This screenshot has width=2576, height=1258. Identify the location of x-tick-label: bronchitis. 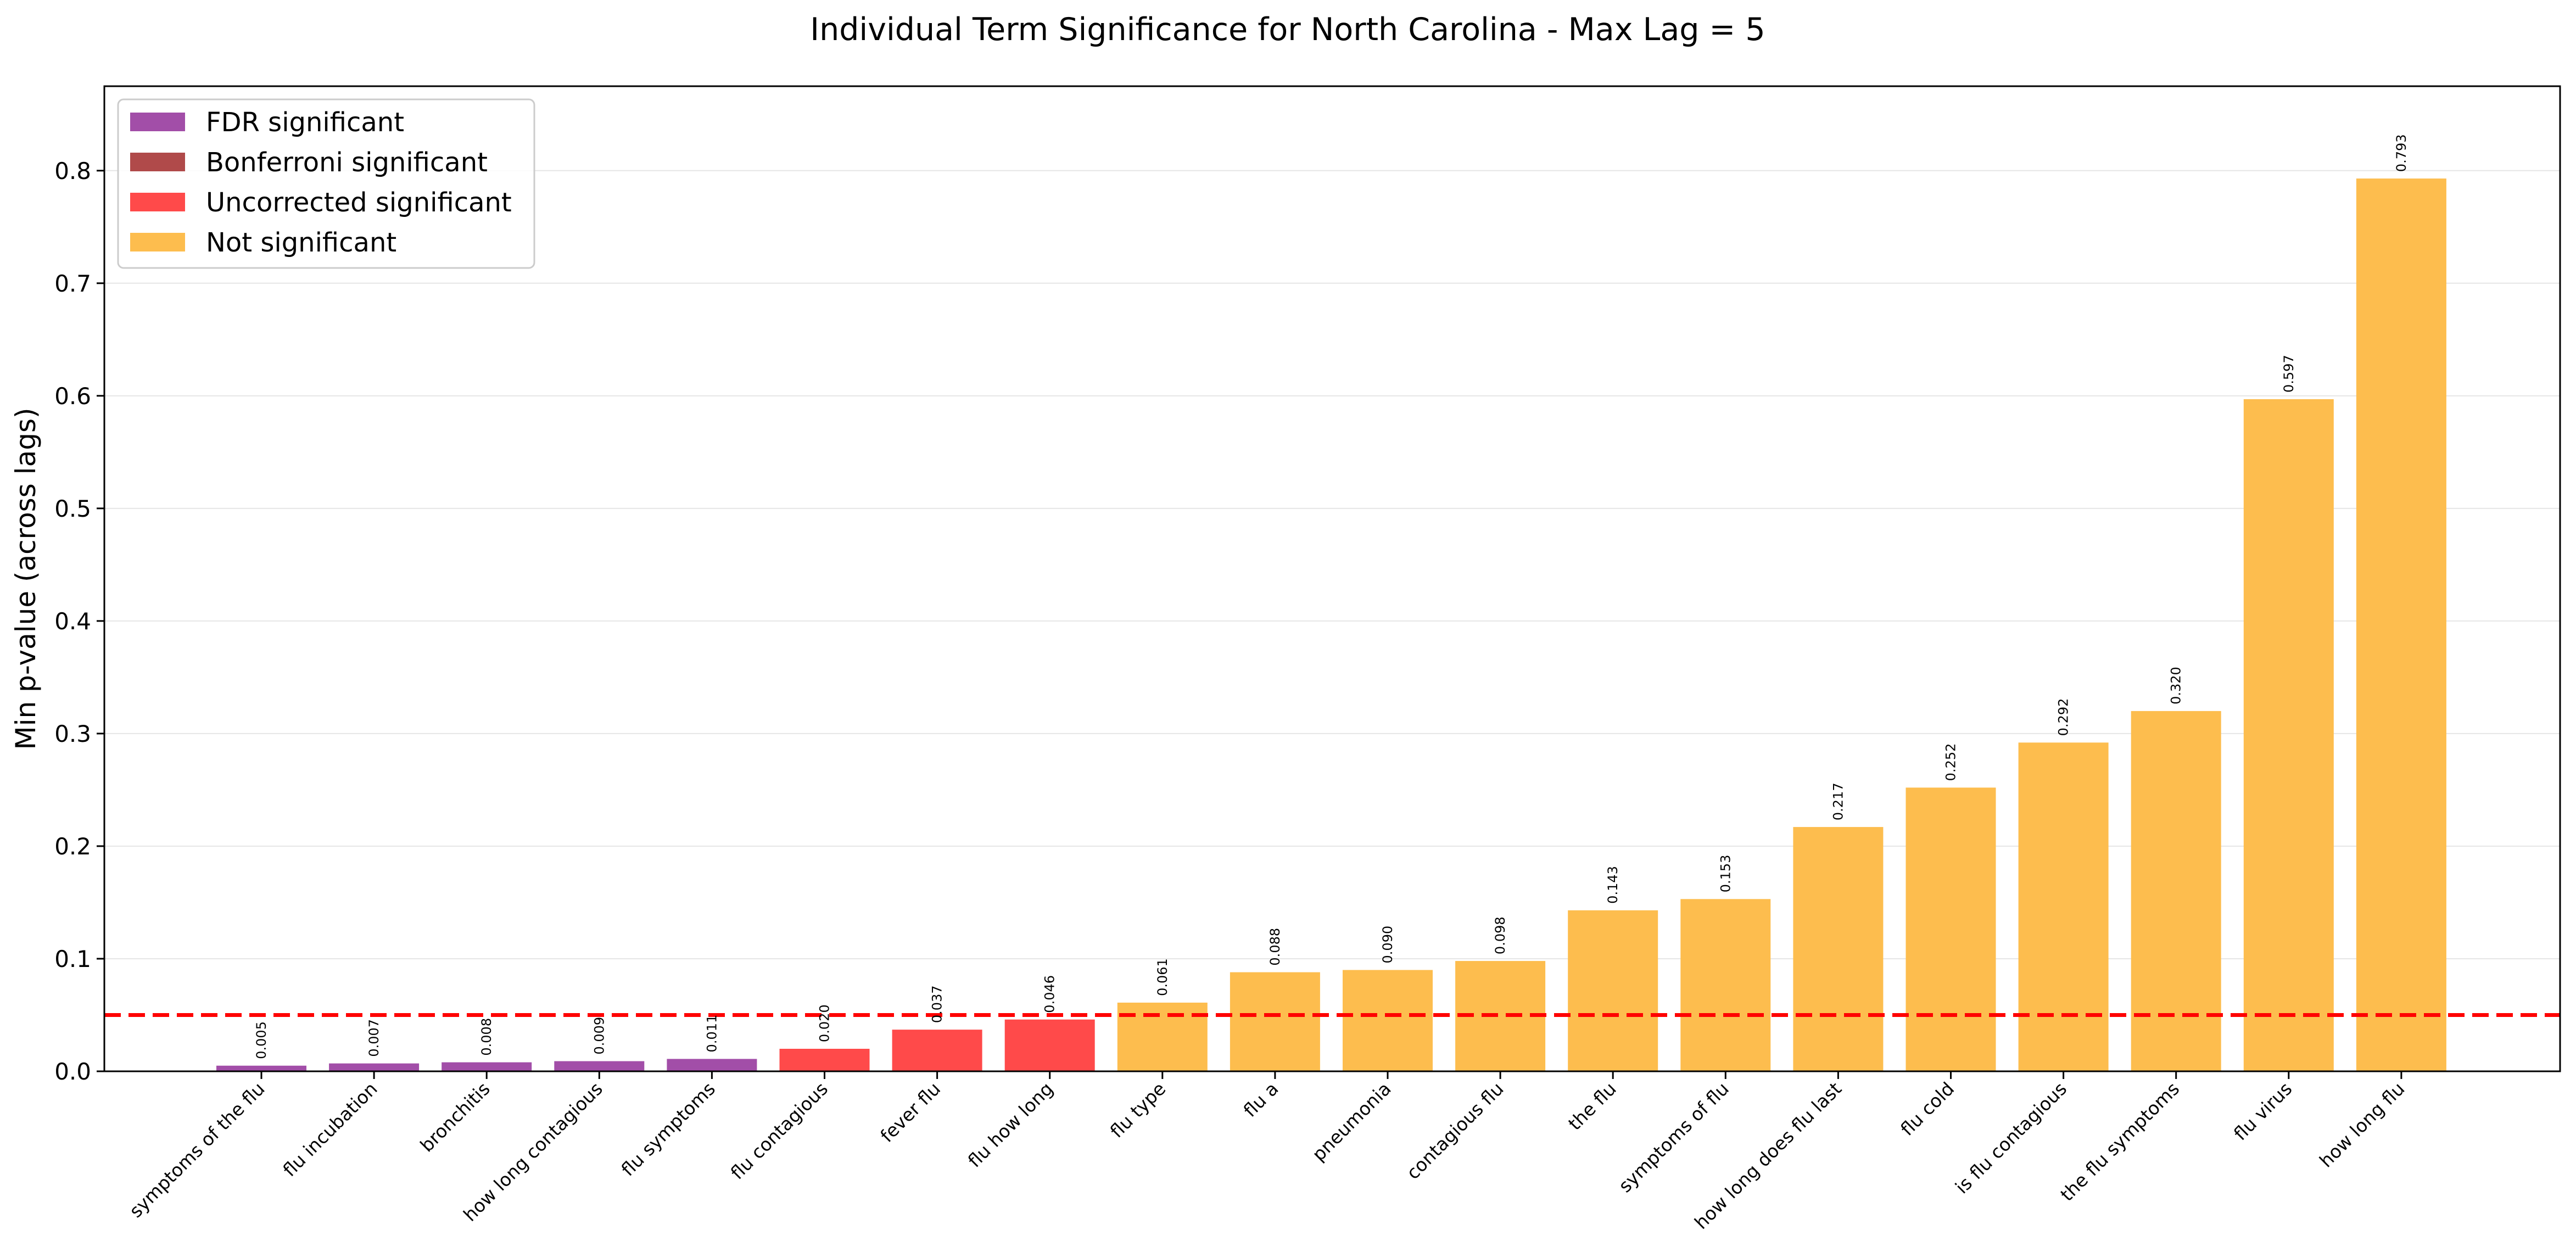
(455, 1117).